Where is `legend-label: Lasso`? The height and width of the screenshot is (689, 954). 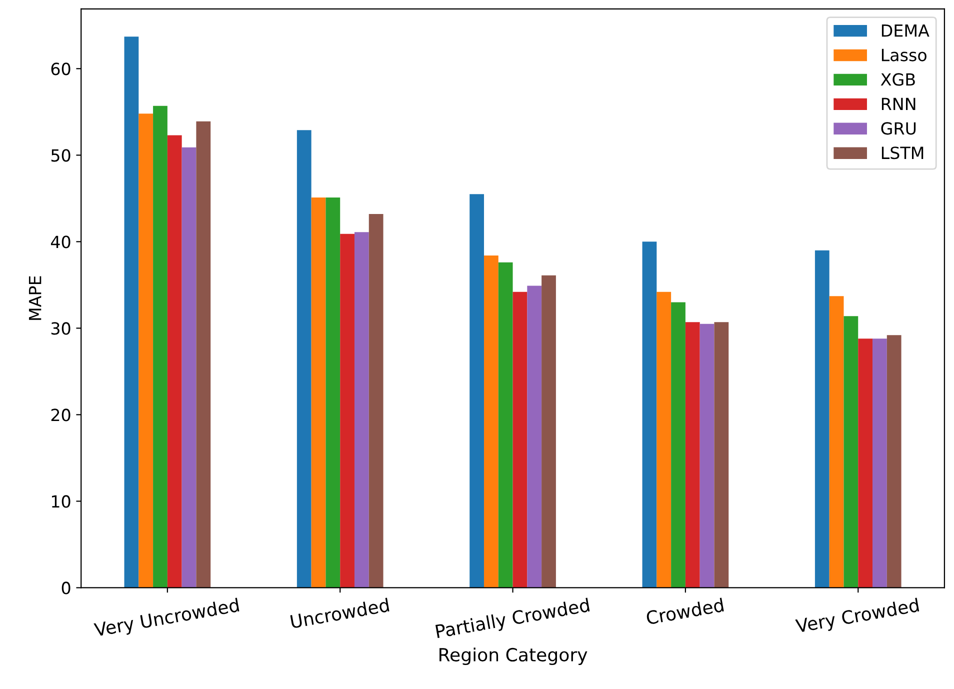
legend-label: Lasso is located at coordinates (904, 55).